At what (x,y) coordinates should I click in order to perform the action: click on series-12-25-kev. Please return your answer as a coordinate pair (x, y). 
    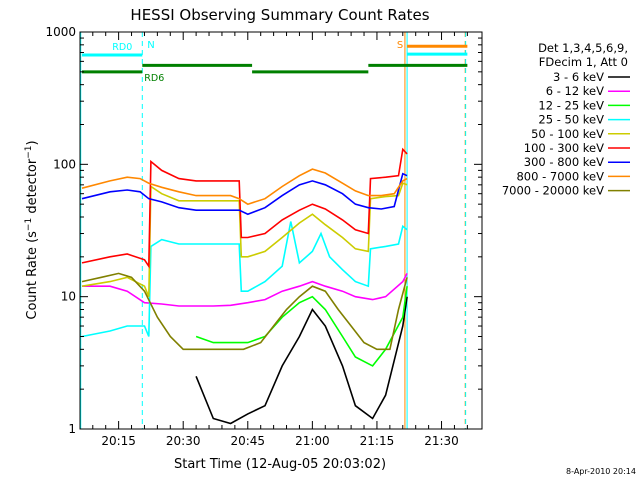
    Looking at the image, I should click on (301, 326).